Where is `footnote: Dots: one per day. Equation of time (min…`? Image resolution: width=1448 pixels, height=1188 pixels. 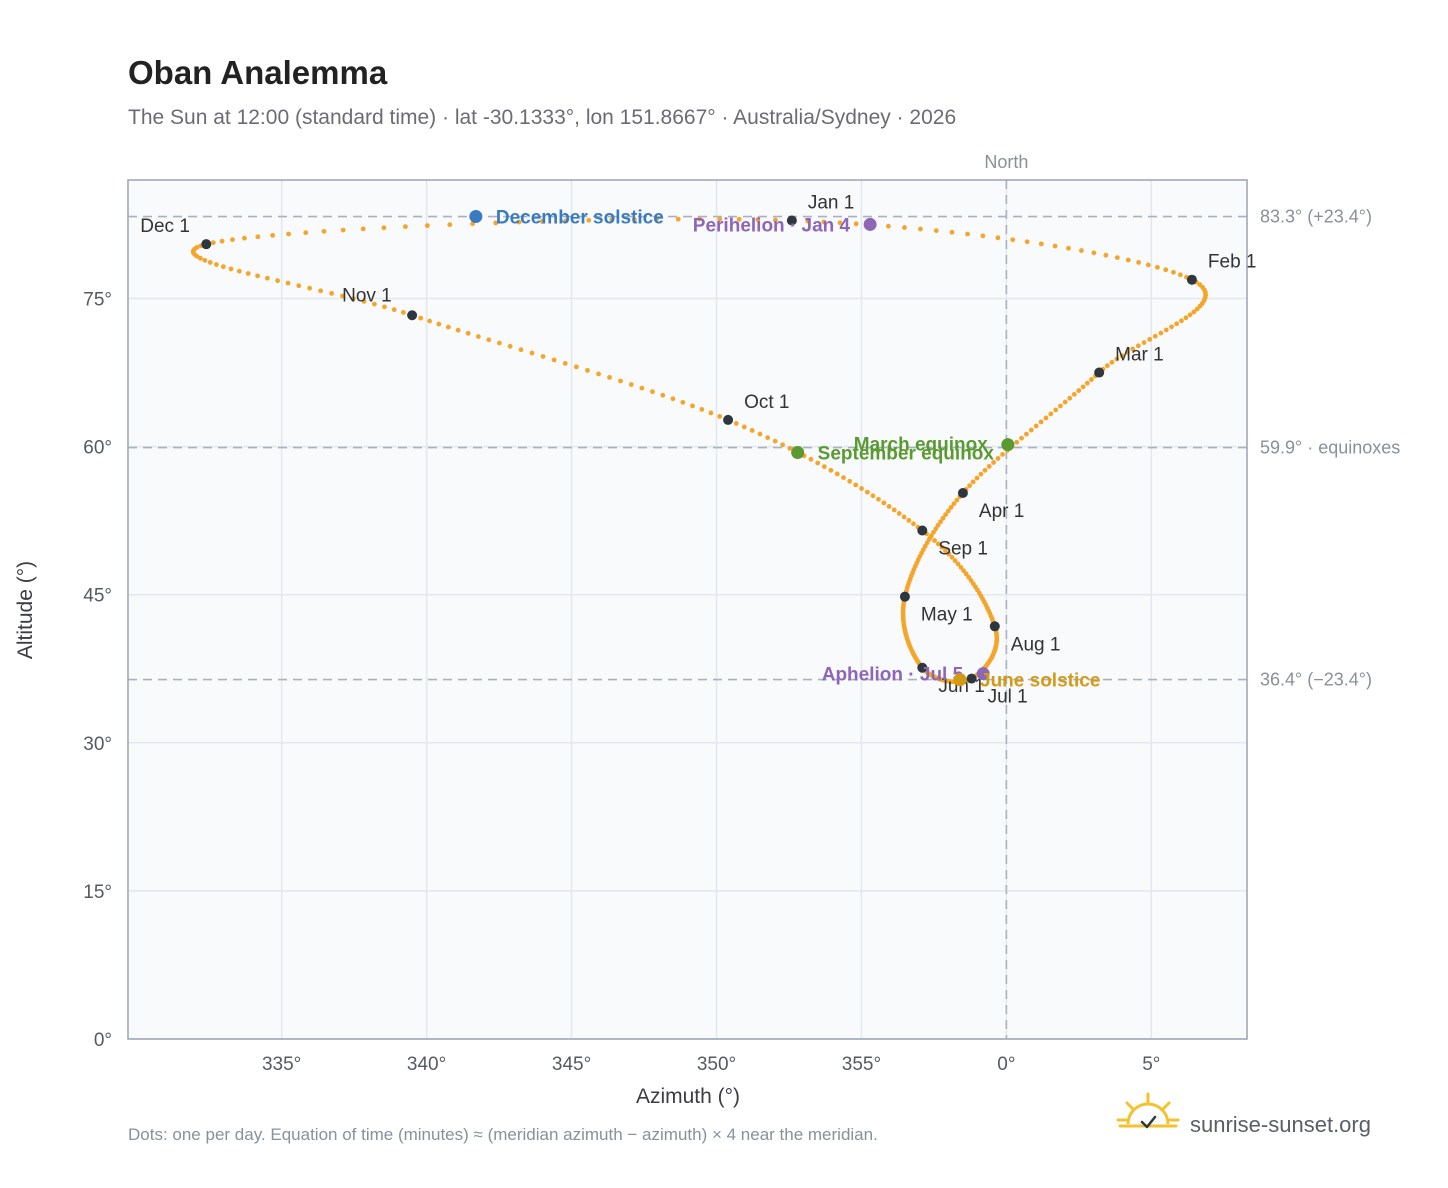
footnote: Dots: one per day. Equation of time (min… is located at coordinates (503, 1134).